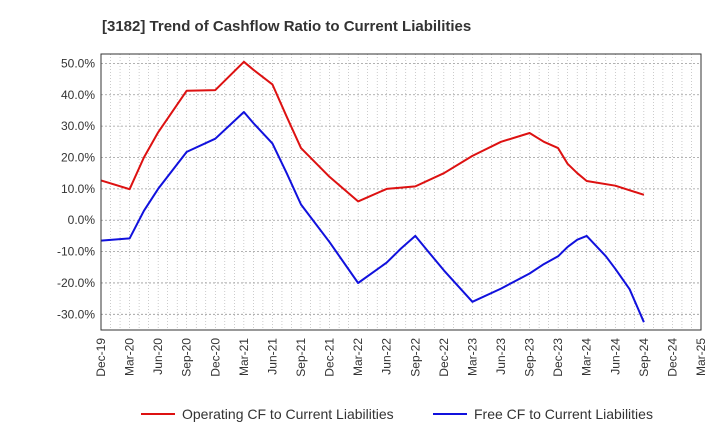 Image resolution: width=720 pixels, height=440 pixels. Describe the element at coordinates (215, 357) in the screenshot. I see `x-tick-label: Dec-20` at that location.